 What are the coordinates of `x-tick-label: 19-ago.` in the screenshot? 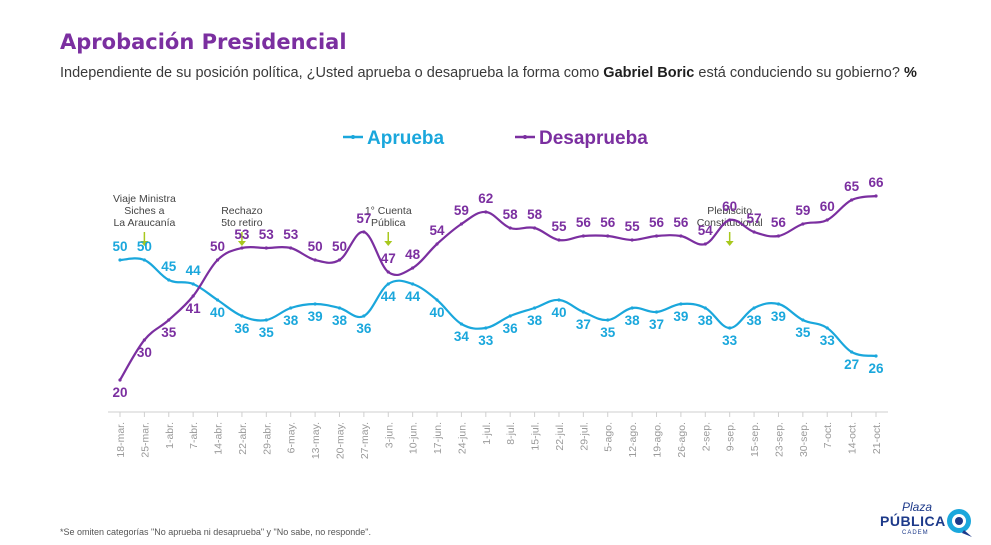 It's located at (658, 440).